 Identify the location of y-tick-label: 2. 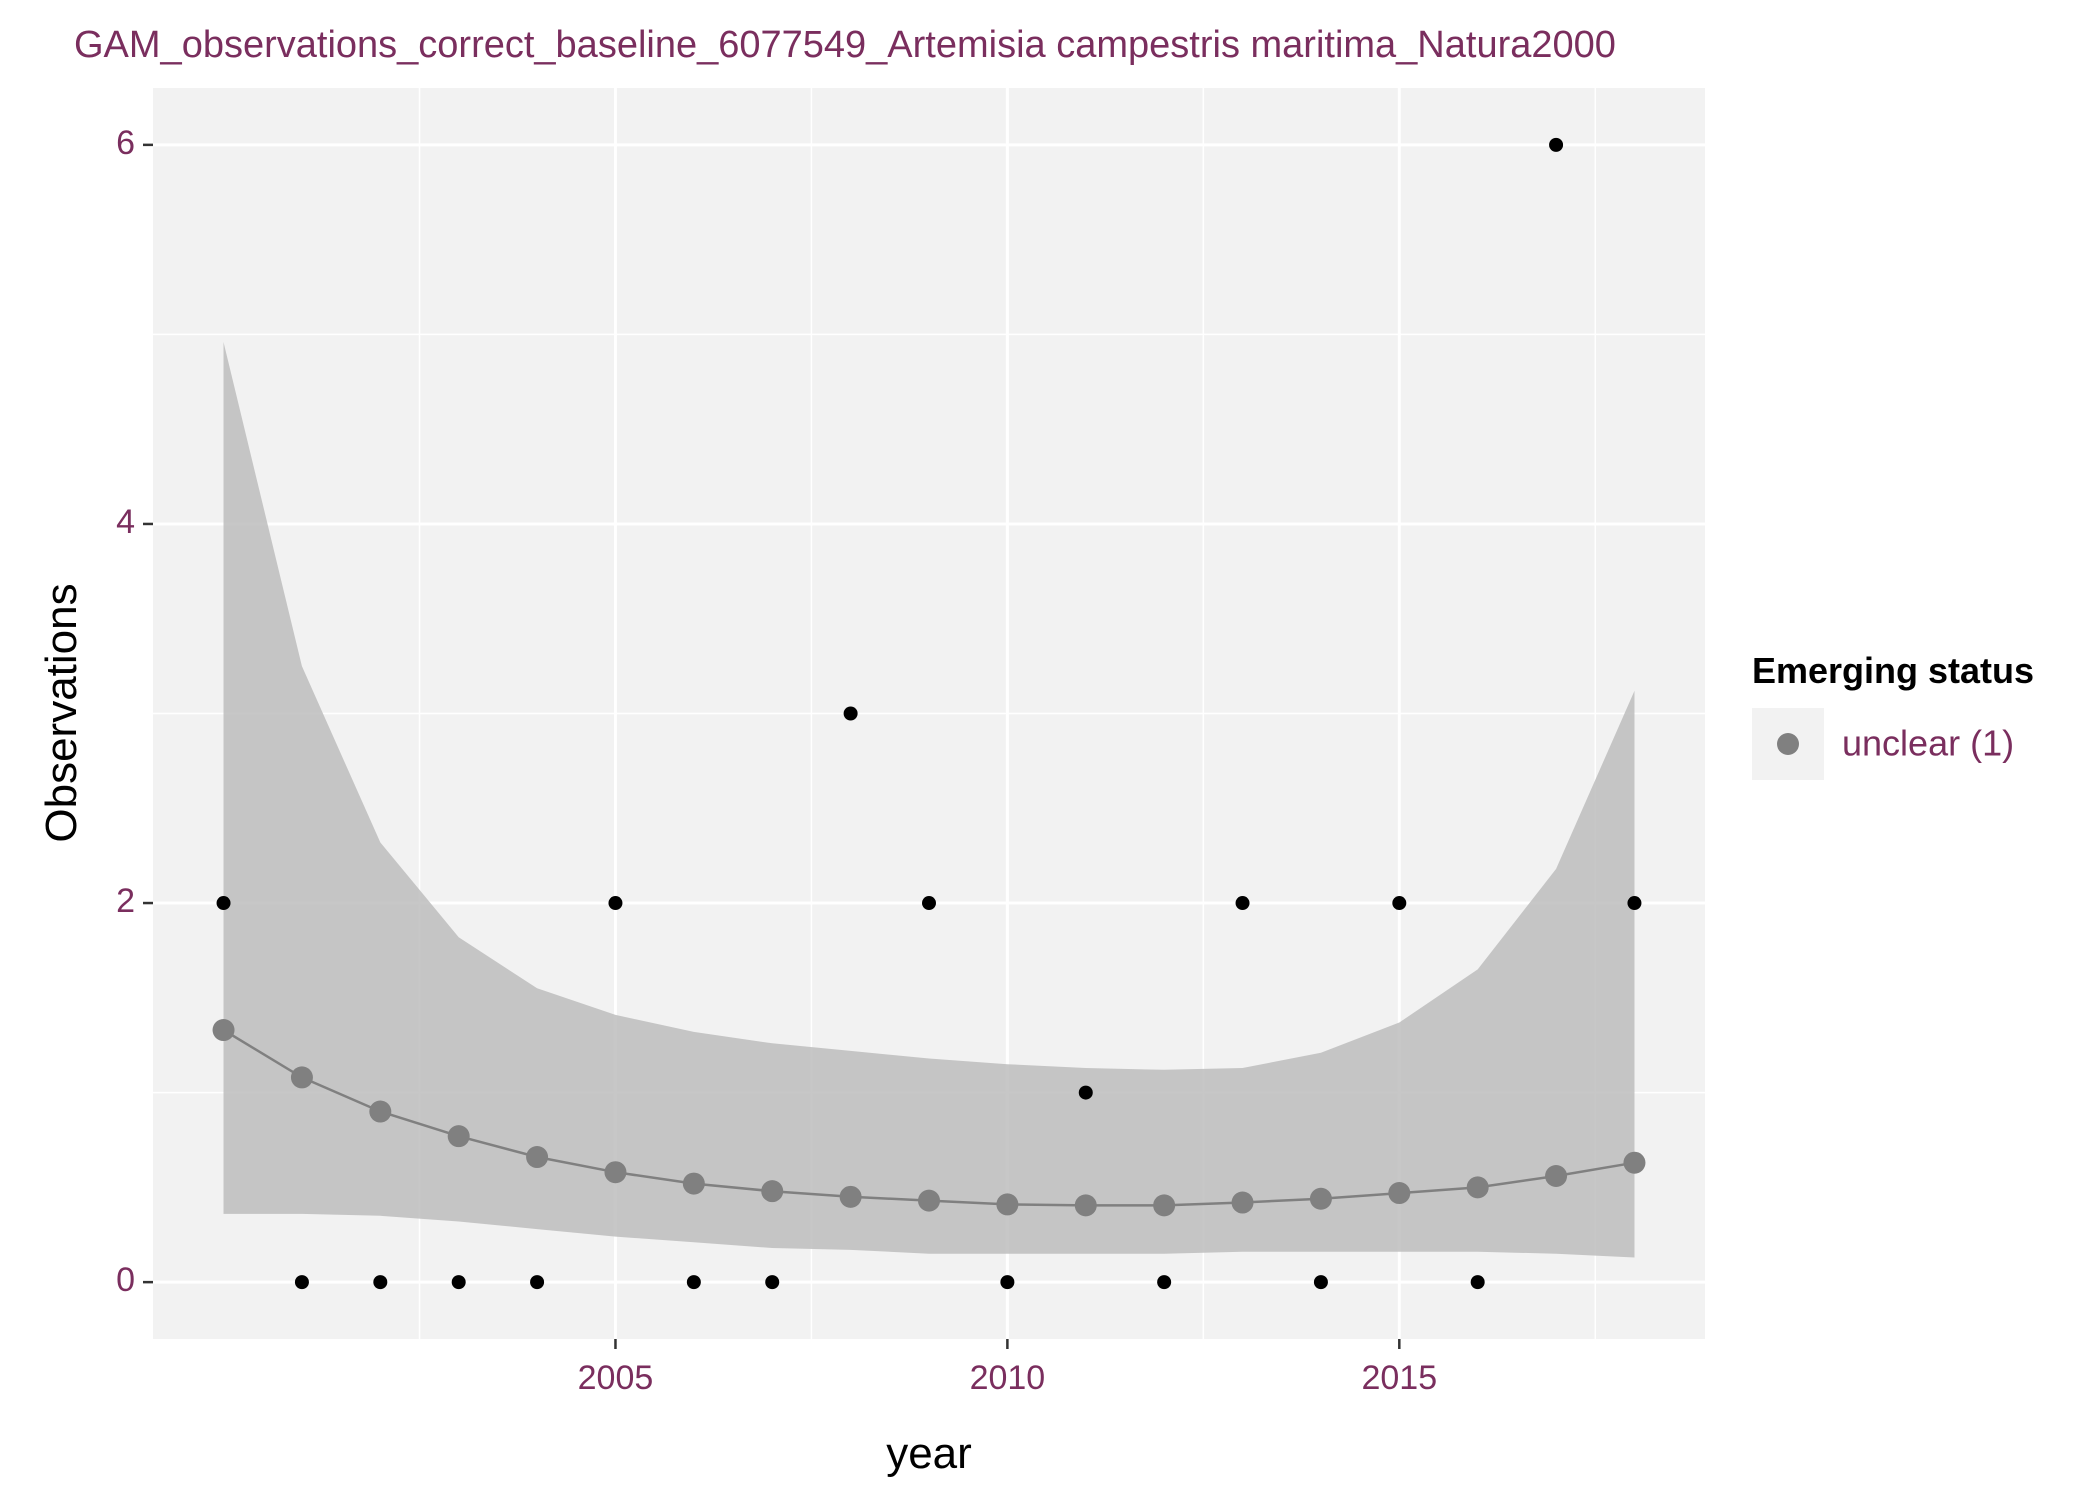
(125, 901).